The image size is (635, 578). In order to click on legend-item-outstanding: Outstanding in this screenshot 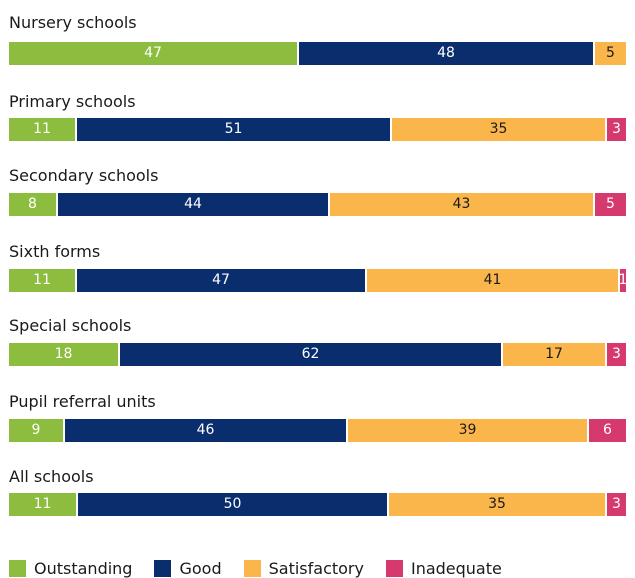, I will do `click(70, 568)`.